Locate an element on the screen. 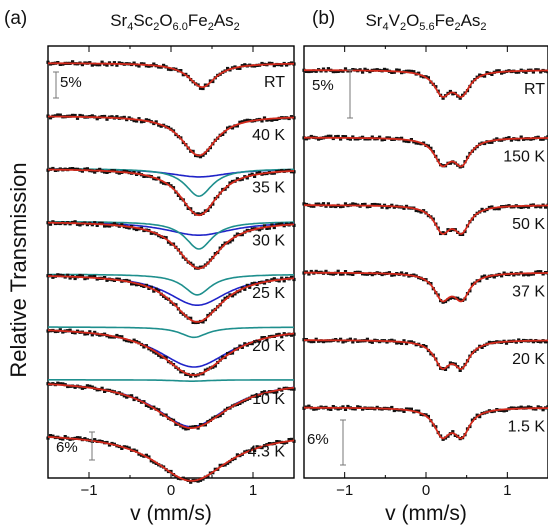 The width and height of the screenshot is (548, 525). panel-label: (a) is located at coordinates (15, 18).